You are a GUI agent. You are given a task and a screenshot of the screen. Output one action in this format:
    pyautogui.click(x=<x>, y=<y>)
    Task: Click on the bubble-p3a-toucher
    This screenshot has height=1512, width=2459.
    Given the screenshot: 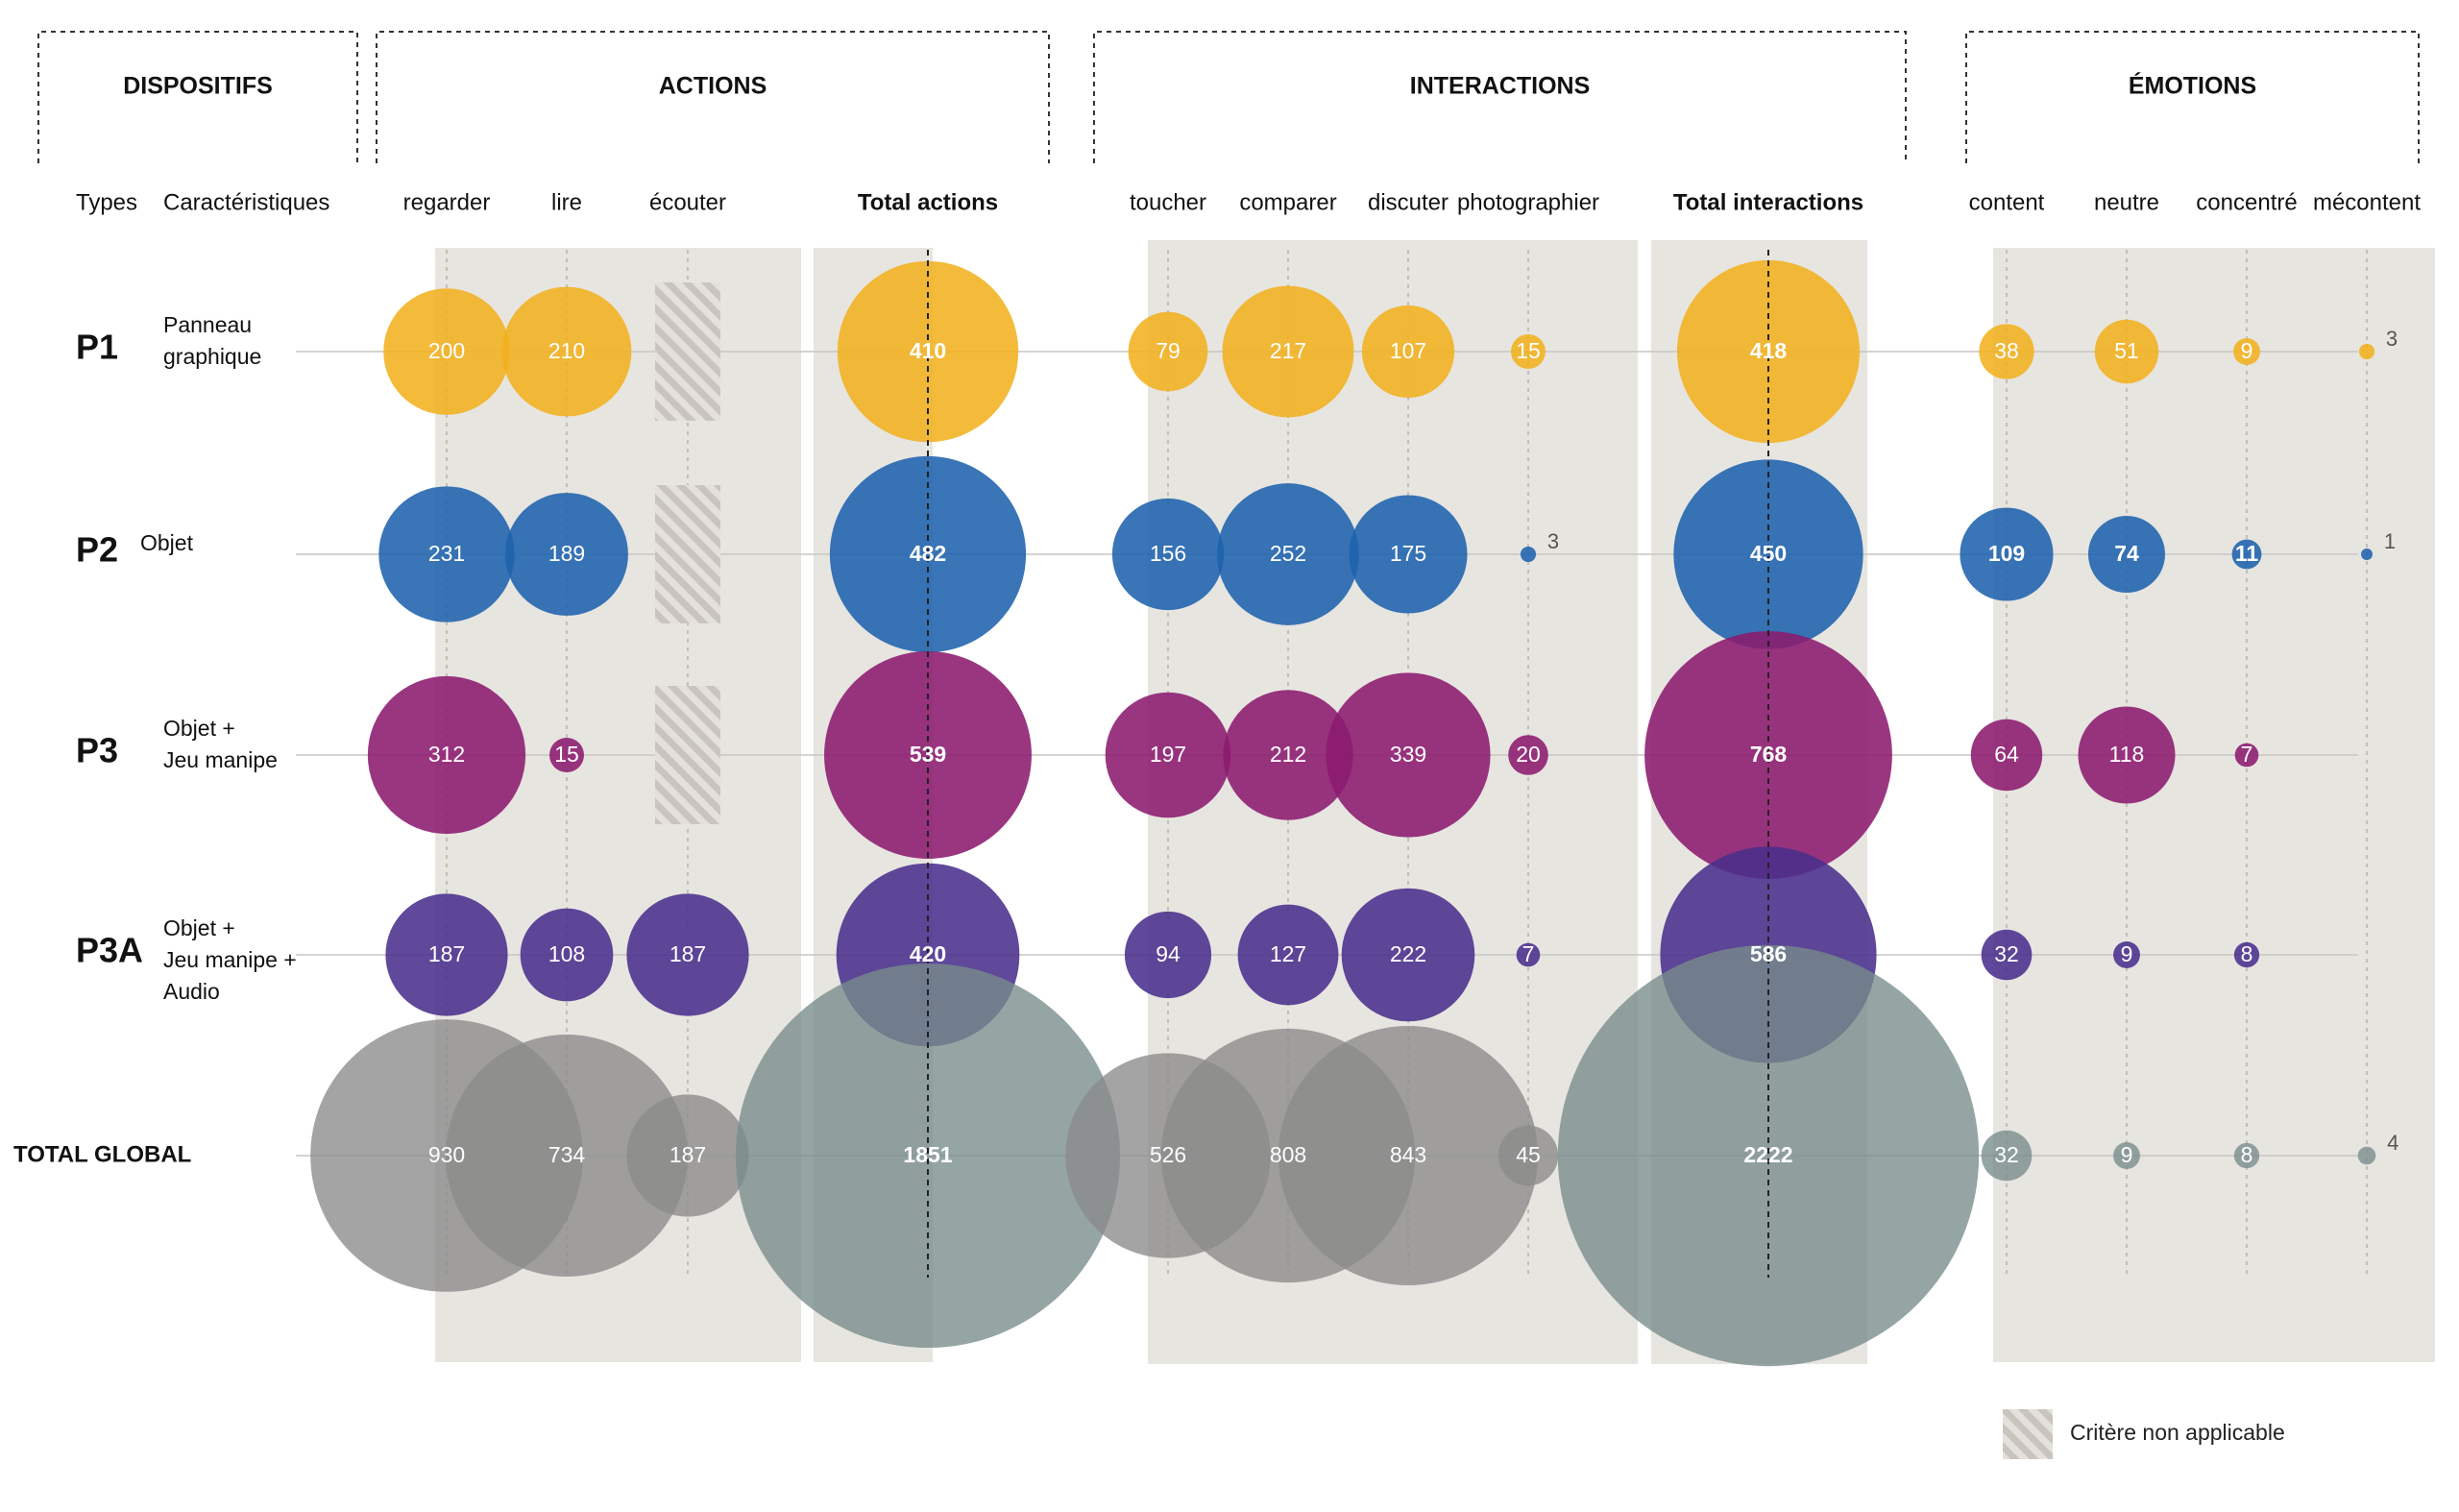 What is the action you would take?
    pyautogui.click(x=1168, y=955)
    